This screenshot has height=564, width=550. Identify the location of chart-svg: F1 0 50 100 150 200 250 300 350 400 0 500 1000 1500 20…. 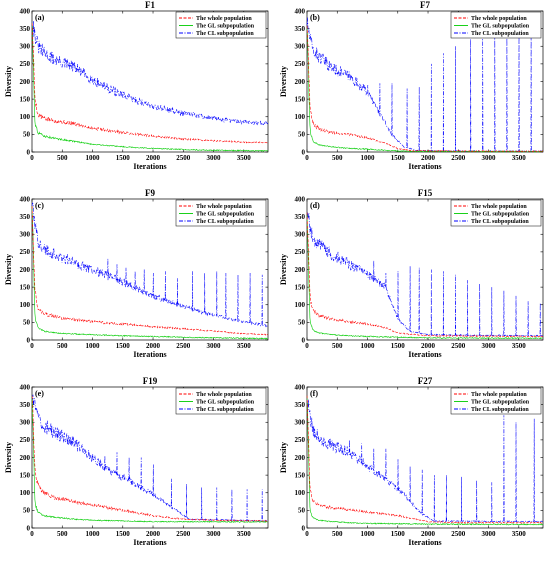
(136, 85).